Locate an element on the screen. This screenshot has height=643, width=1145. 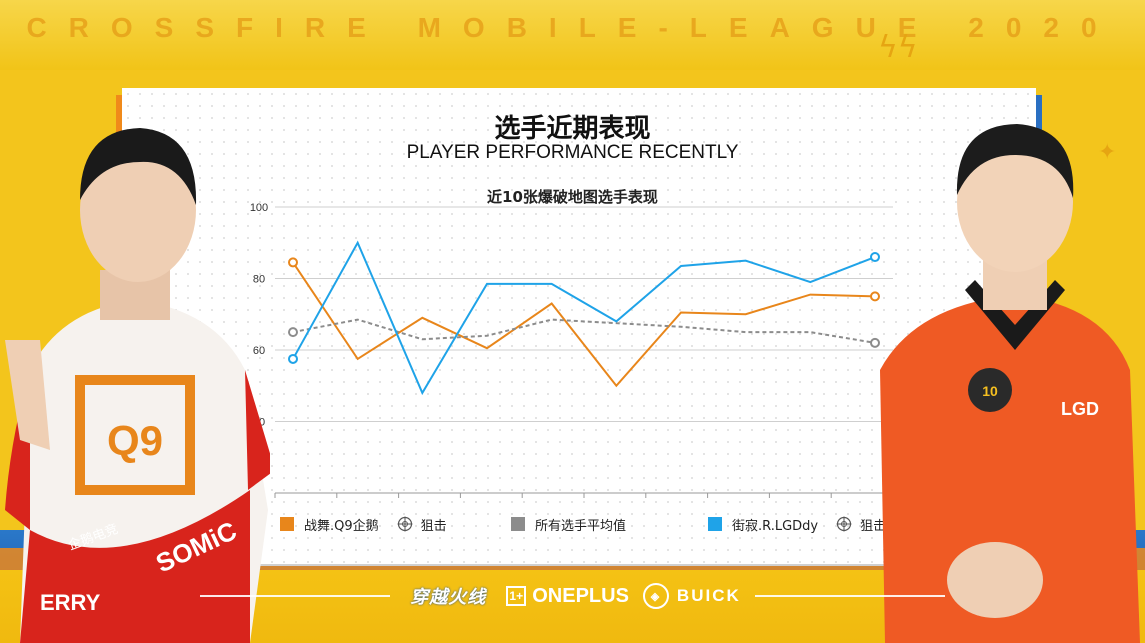
legend-role-player-2: 狙击 is located at coordinates (873, 526).